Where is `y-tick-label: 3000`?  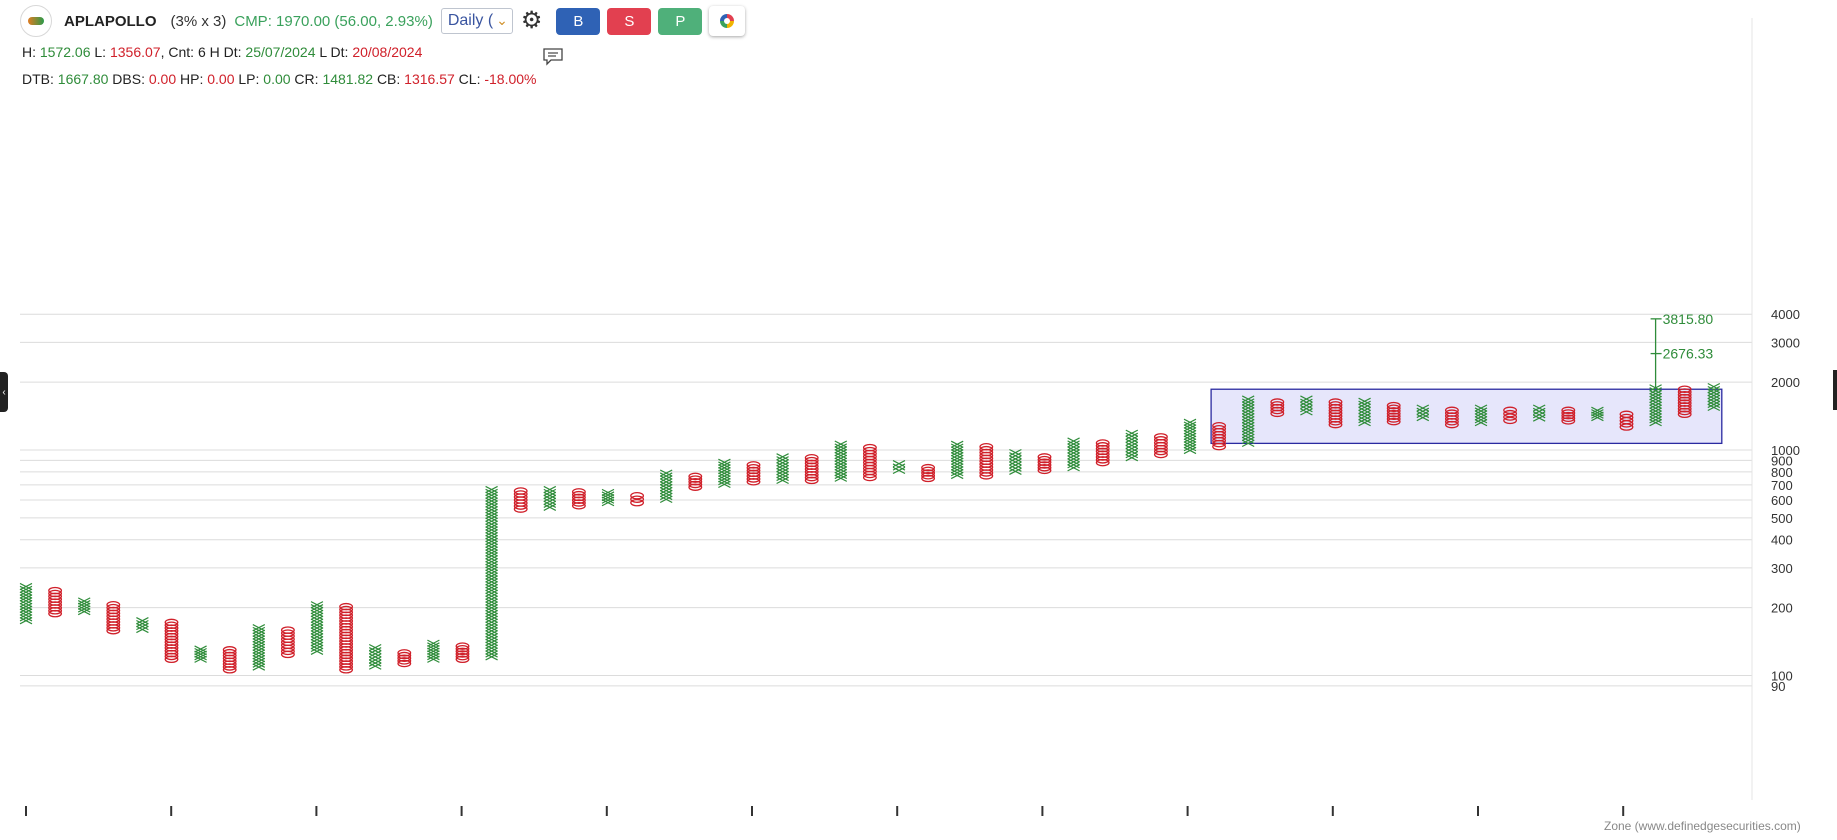
y-tick-label: 3000 is located at coordinates (1785, 342).